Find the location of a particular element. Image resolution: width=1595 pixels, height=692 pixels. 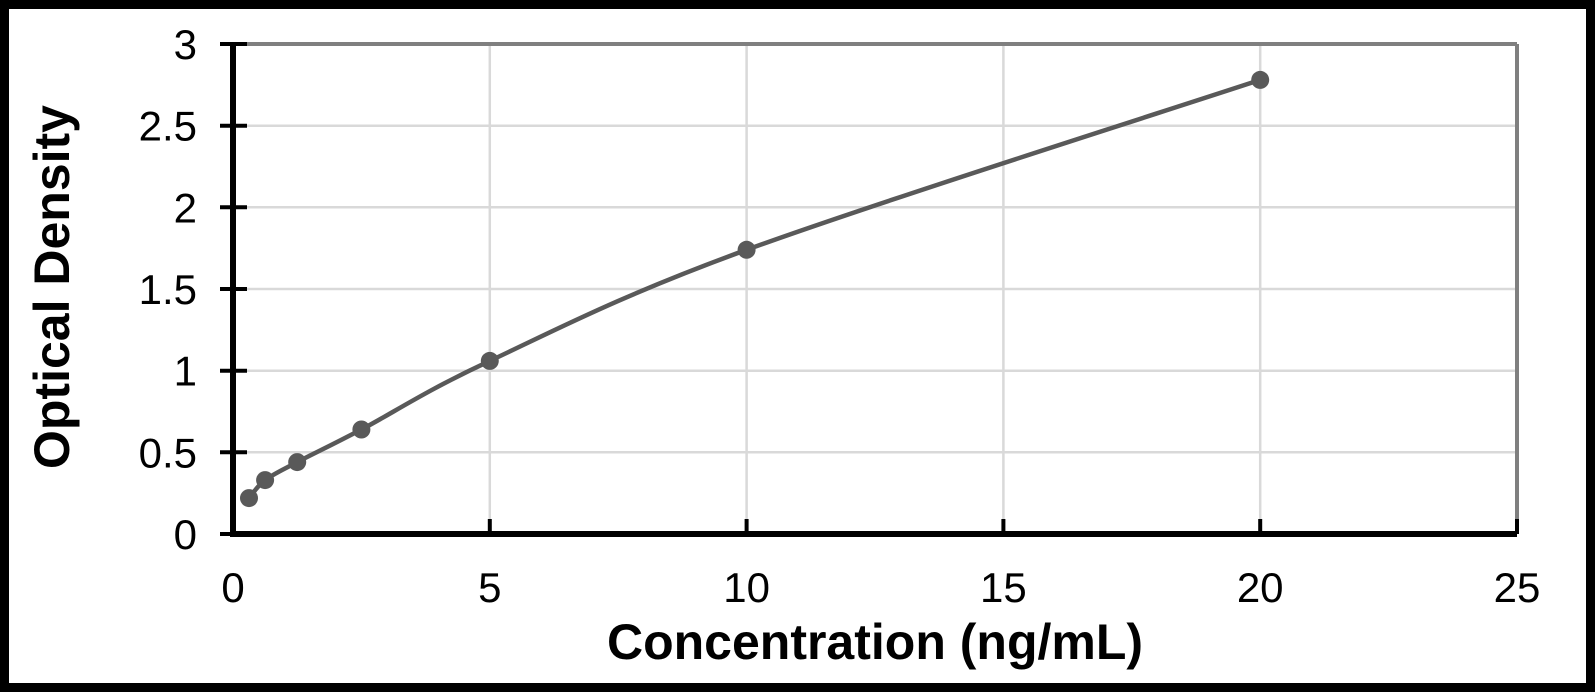

x-tick-label: 25 is located at coordinates (1517, 587).